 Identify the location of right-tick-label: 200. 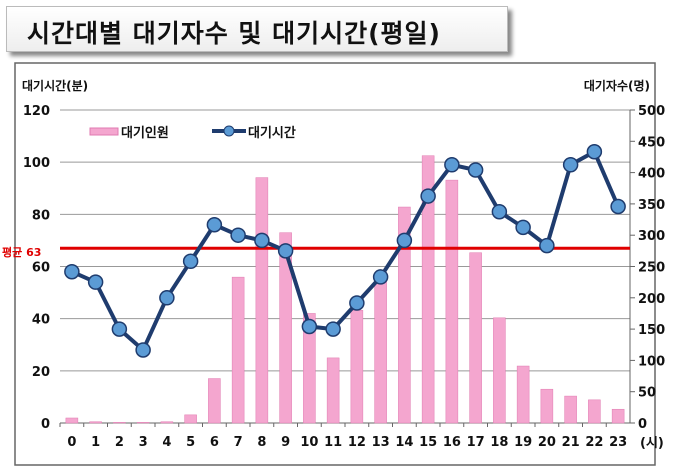
(651, 299).